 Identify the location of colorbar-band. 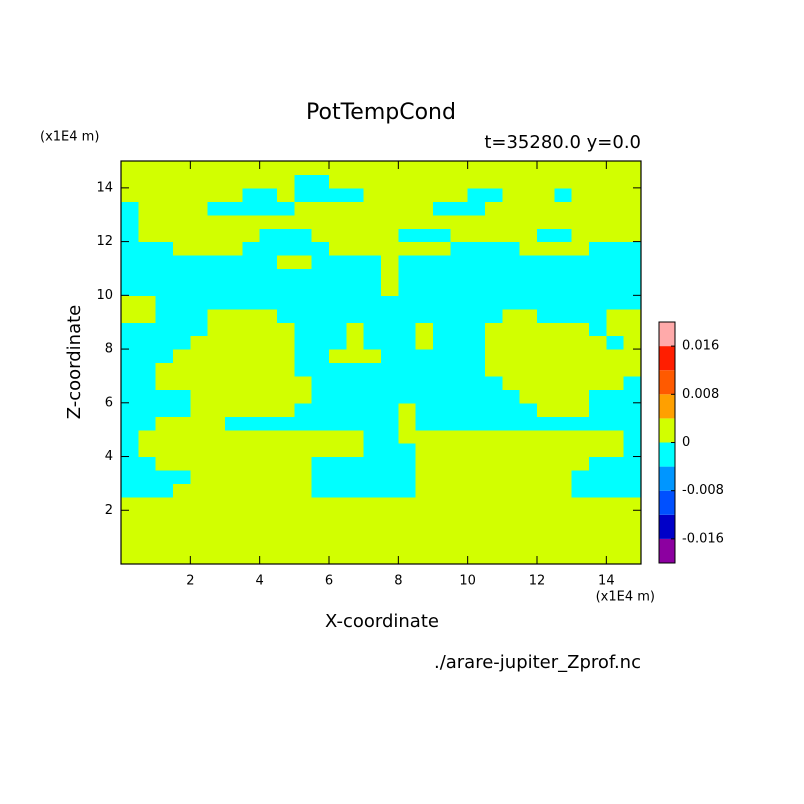
(667, 526).